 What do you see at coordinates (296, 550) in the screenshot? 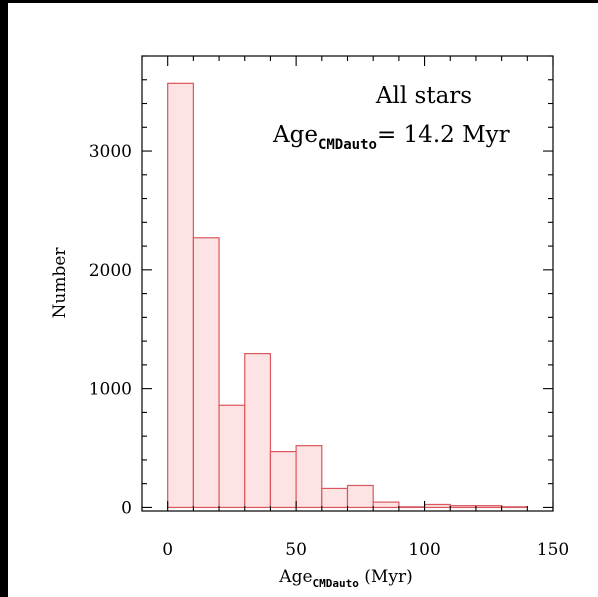
I see `x-tick-label-50: 50` at bounding box center [296, 550].